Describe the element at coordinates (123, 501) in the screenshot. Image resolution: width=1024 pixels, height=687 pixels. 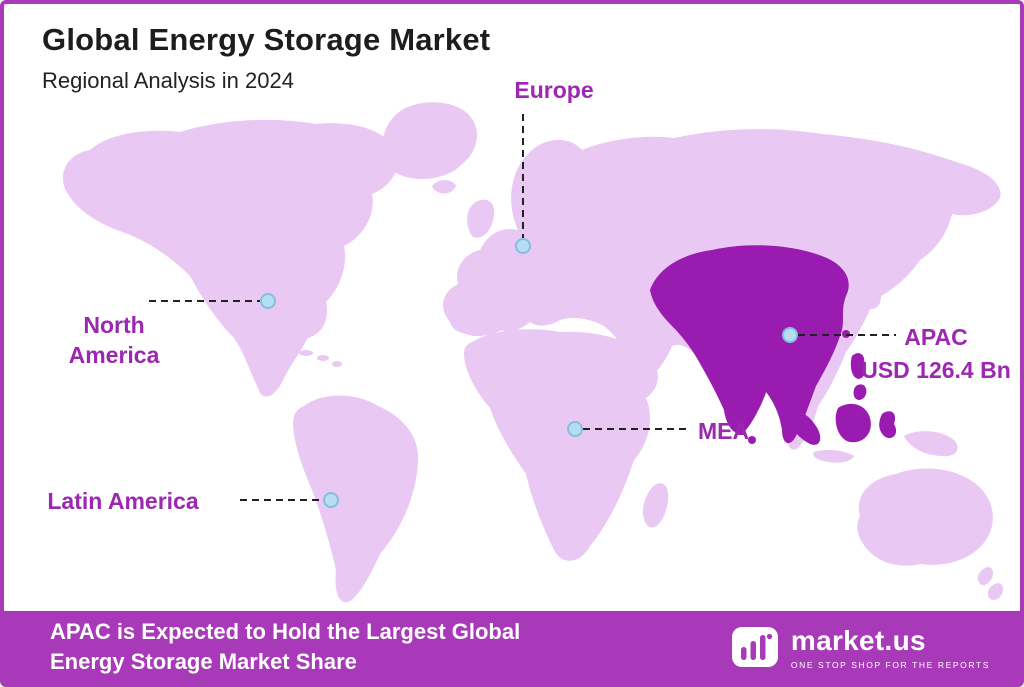
I see `region-label-latin-america: Latin America` at that location.